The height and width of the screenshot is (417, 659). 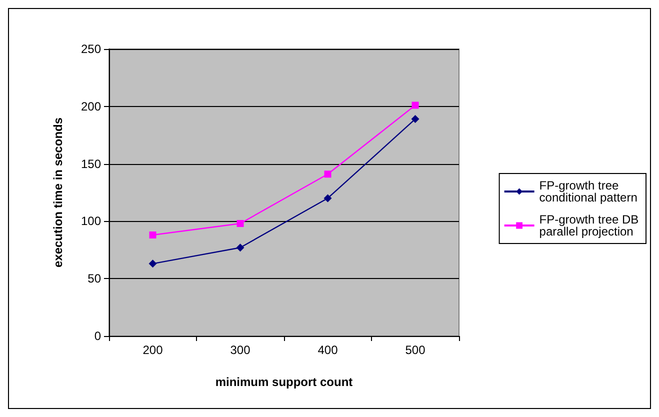 I want to click on legend-label: FP-growth tree conditional pattern, so click(x=588, y=191).